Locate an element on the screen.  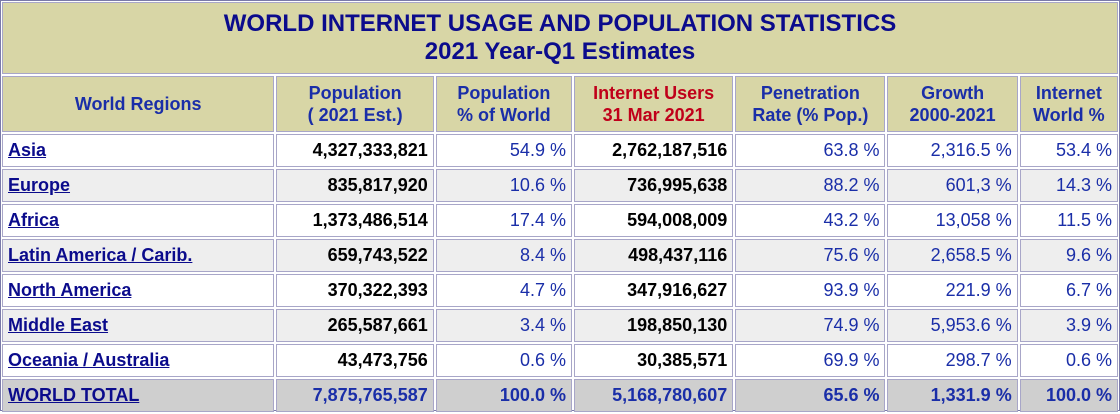
header-world-regions-label: World Regions is located at coordinates (138, 104).